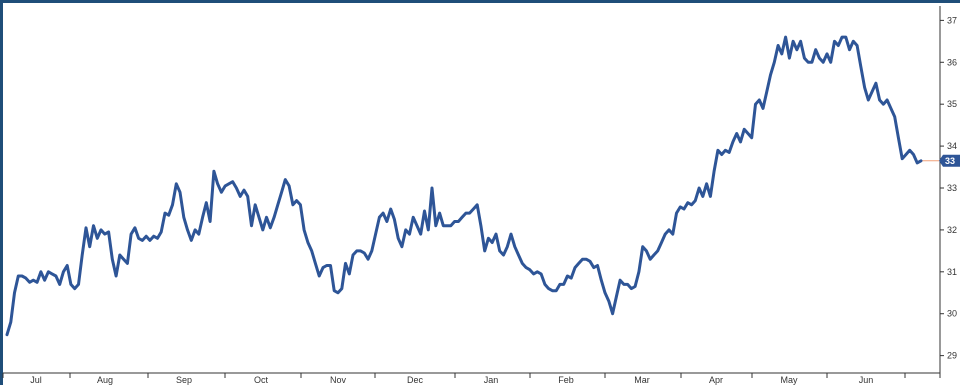 This screenshot has height=385, width=960. What do you see at coordinates (952, 104) in the screenshot?
I see `y-tick-label: 35` at bounding box center [952, 104].